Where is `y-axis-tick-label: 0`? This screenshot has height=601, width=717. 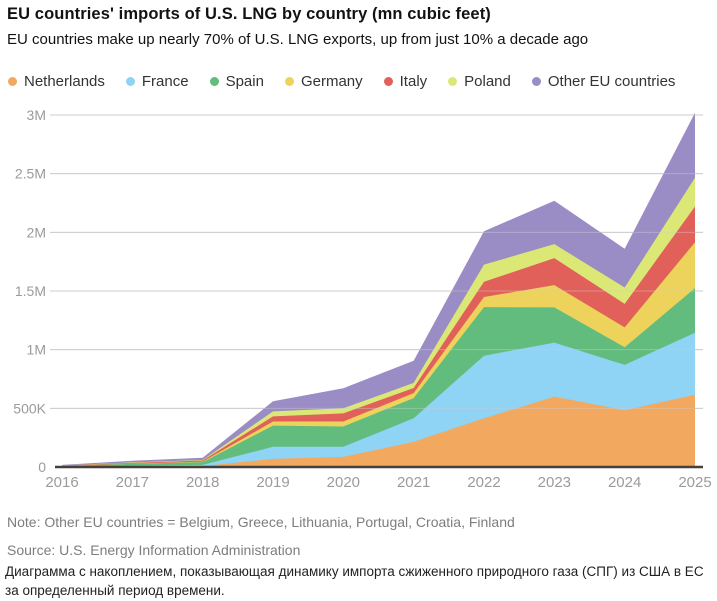
y-axis-tick-label: 0 is located at coordinates (42, 467).